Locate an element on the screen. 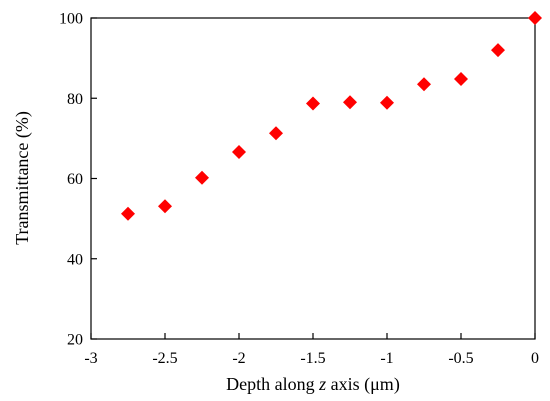 Image resolution: width=550 pixels, height=401 pixels. x-tick-label: -2 is located at coordinates (238, 358).